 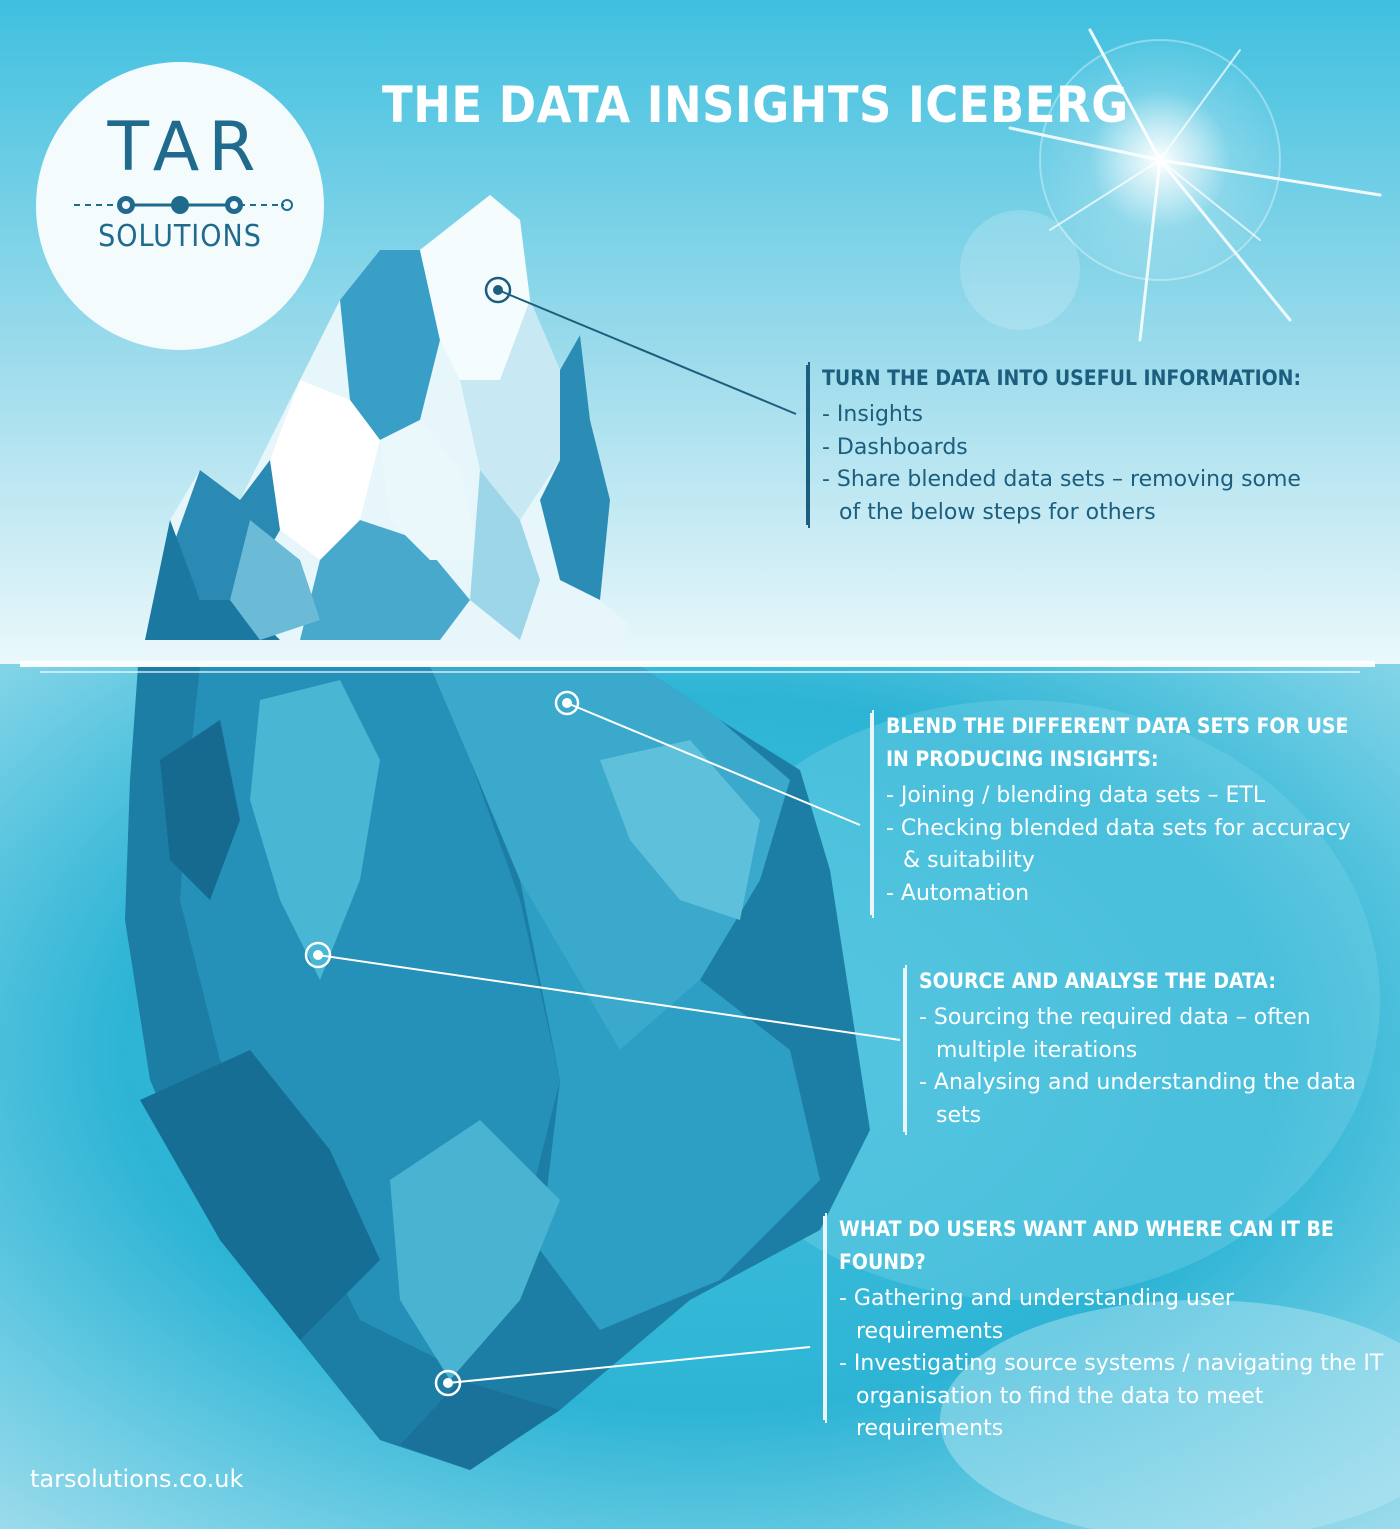 What do you see at coordinates (137, 1479) in the screenshot?
I see `website-link: tarsolutions.co.uk` at bounding box center [137, 1479].